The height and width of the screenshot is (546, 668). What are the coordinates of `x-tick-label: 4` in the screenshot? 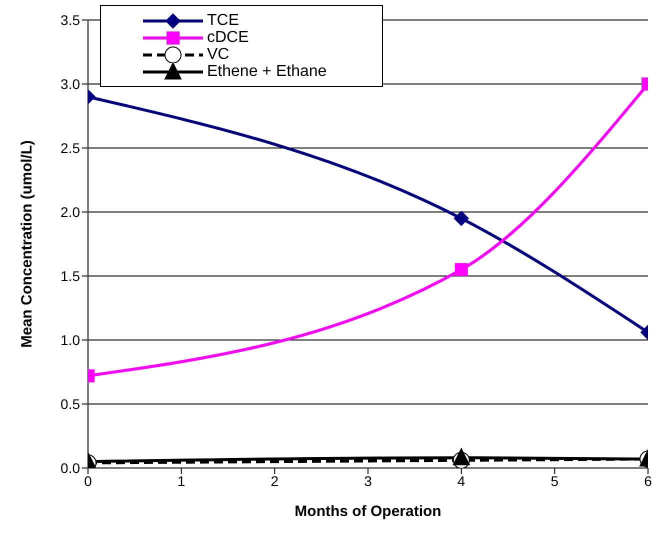 It's located at (461, 480).